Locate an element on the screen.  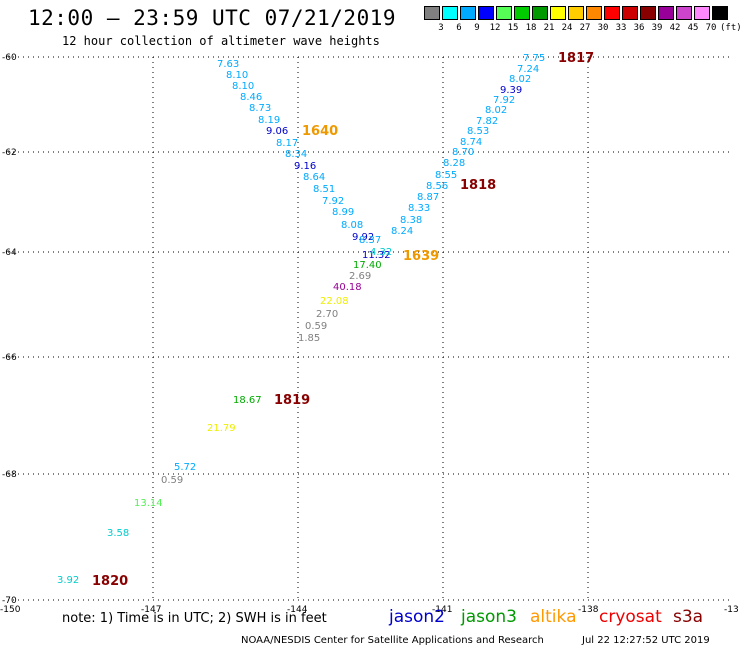
colorbar-label: 39 is located at coordinates (657, 28).